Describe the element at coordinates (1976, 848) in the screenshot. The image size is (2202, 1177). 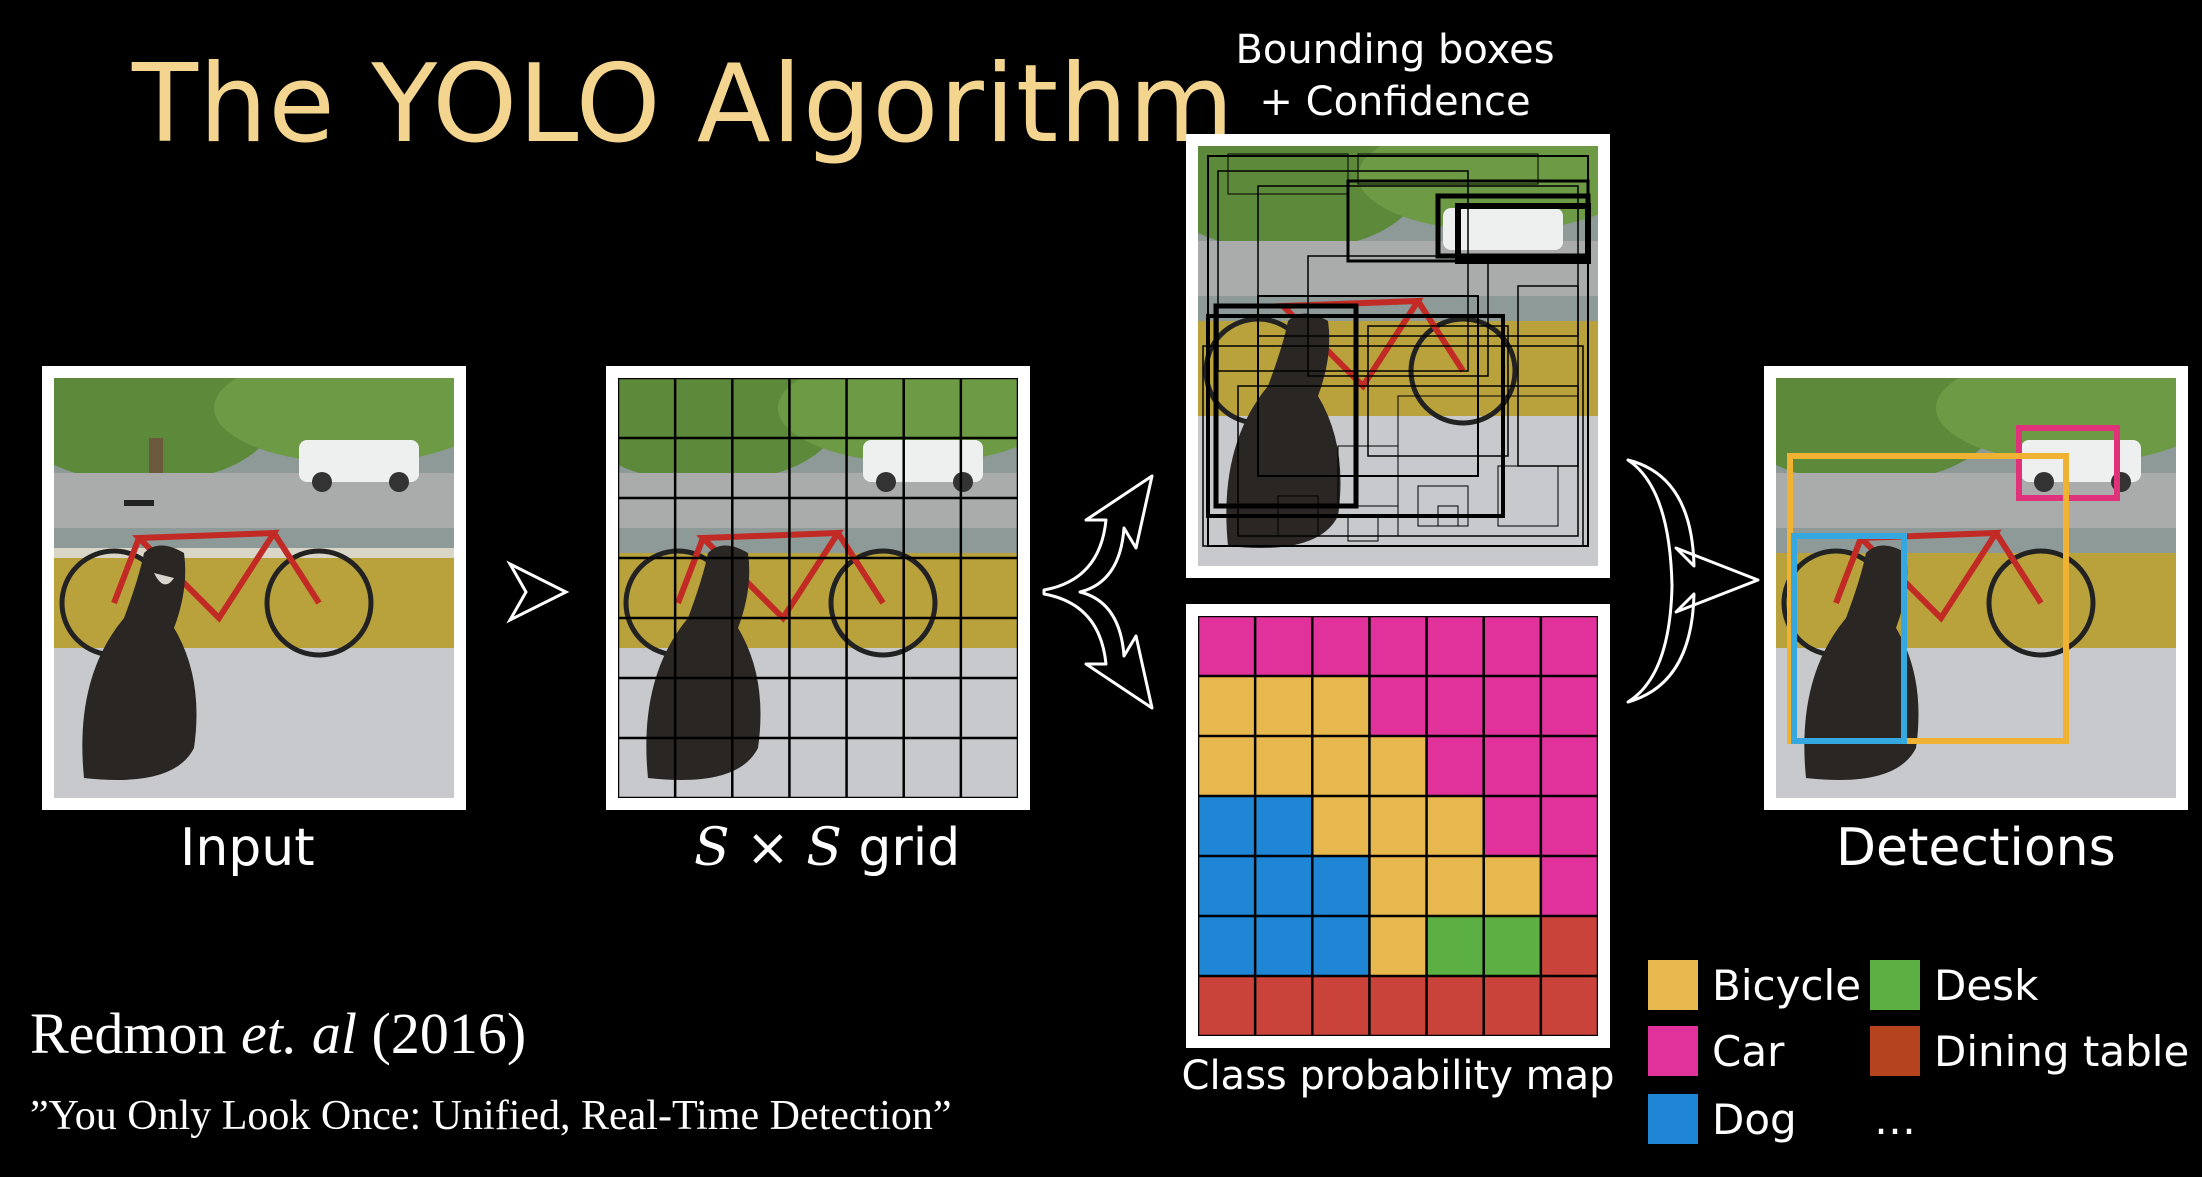
I see `detections-caption: Detections` at that location.